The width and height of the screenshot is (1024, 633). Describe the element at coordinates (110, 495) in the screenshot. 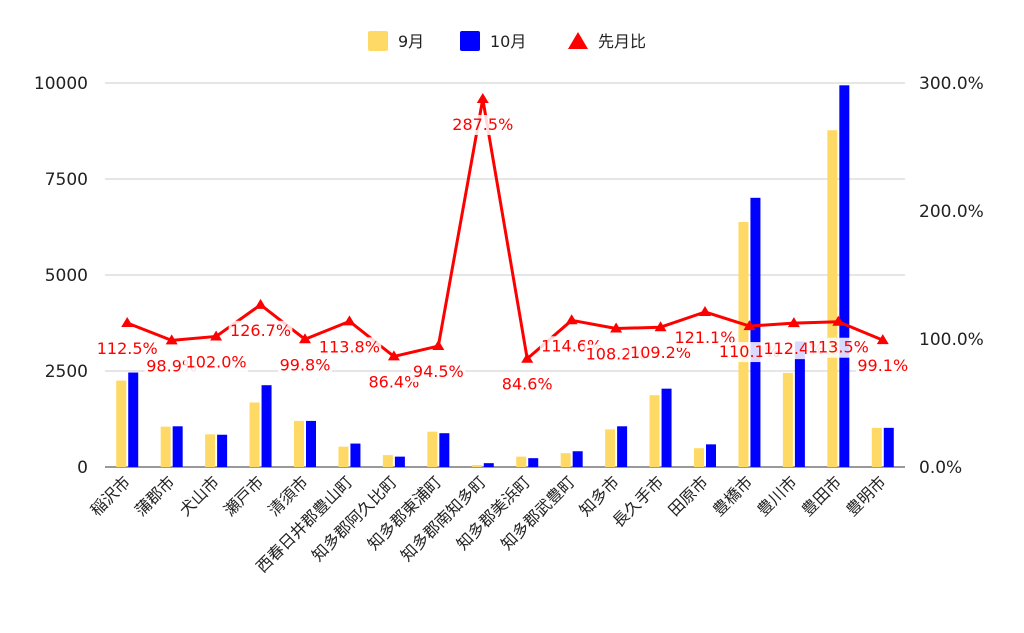

I see `x-tick-category: 稲沢市` at that location.